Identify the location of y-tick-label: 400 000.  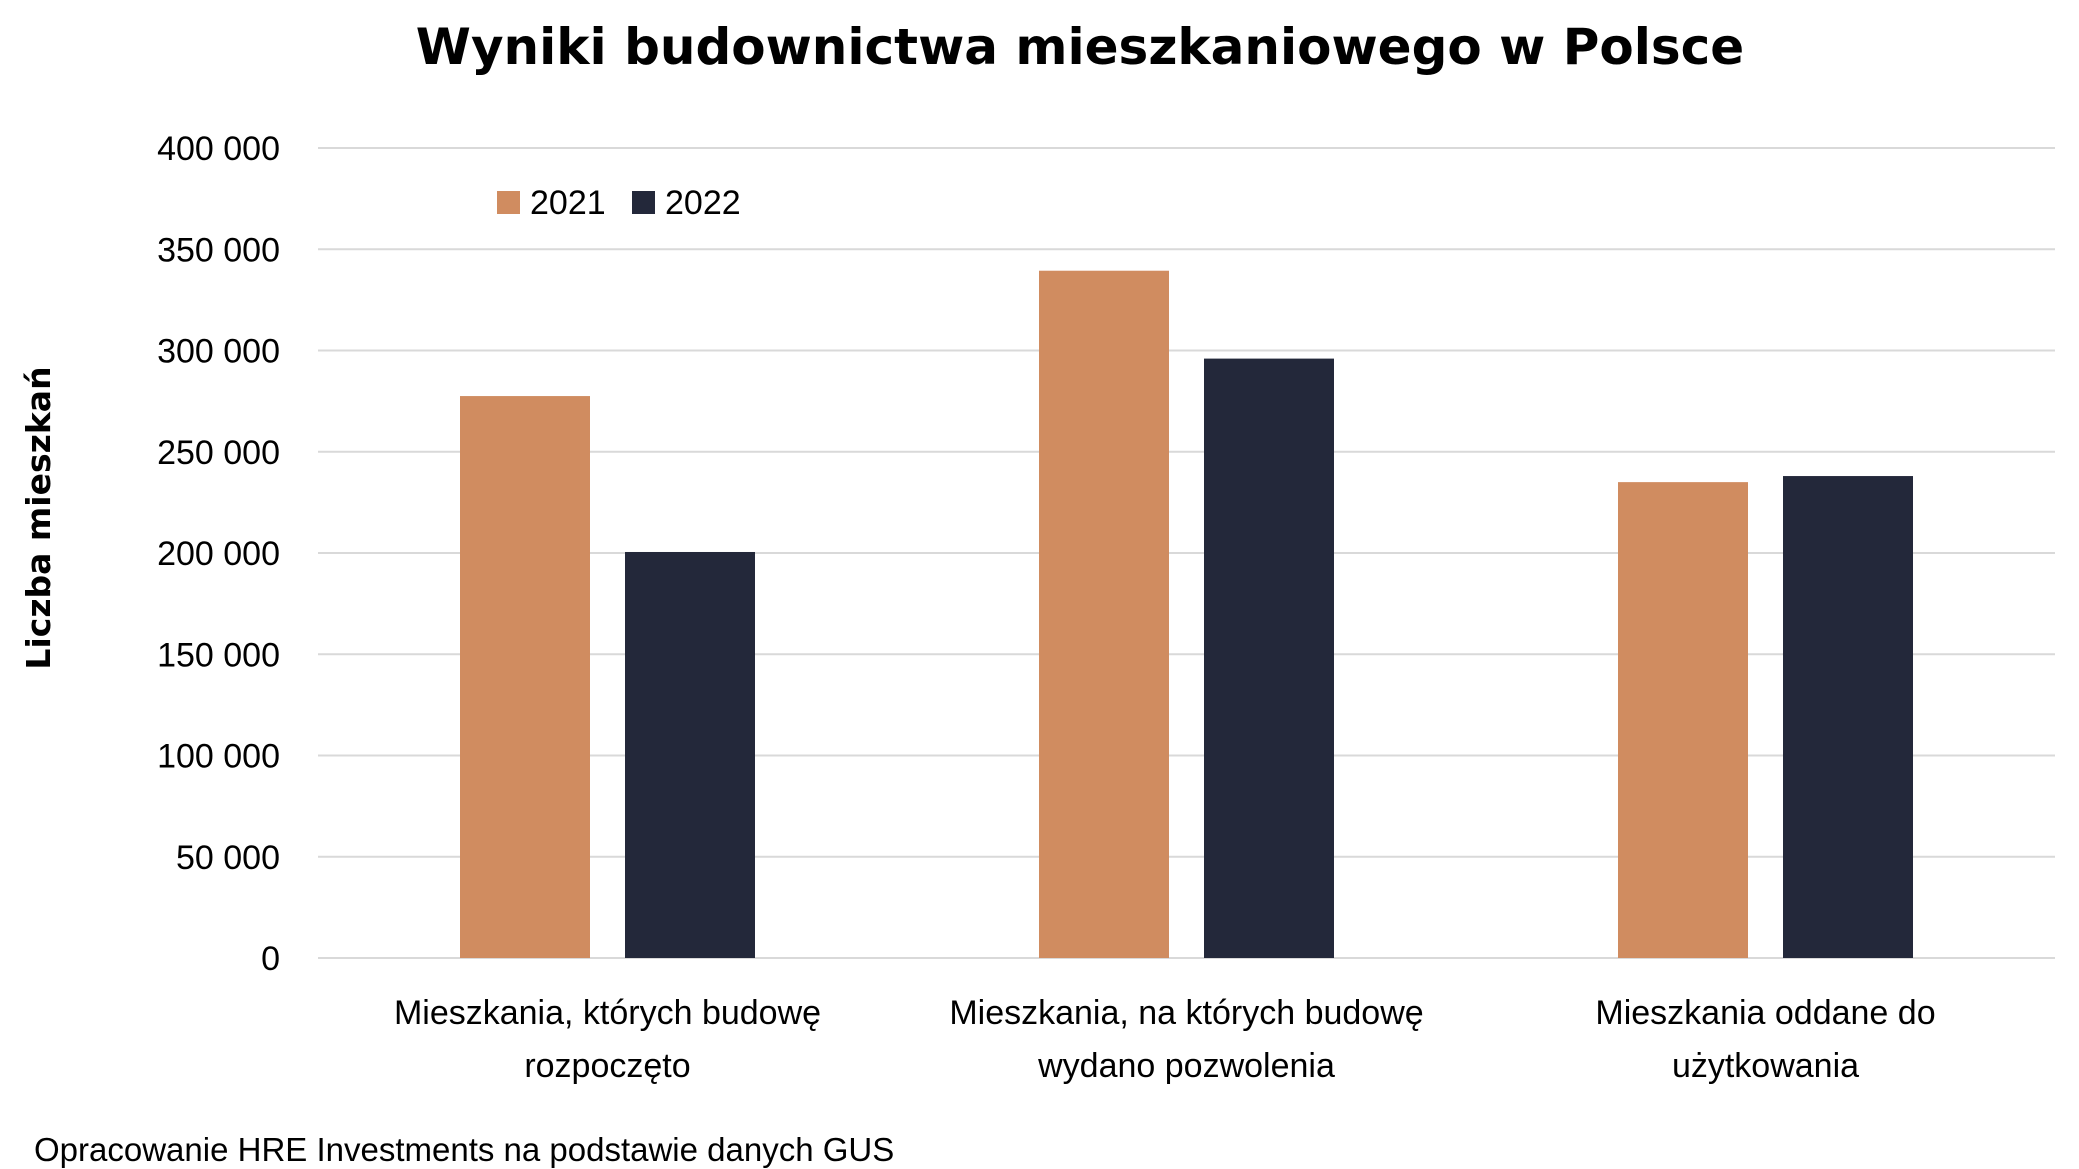
(218, 149).